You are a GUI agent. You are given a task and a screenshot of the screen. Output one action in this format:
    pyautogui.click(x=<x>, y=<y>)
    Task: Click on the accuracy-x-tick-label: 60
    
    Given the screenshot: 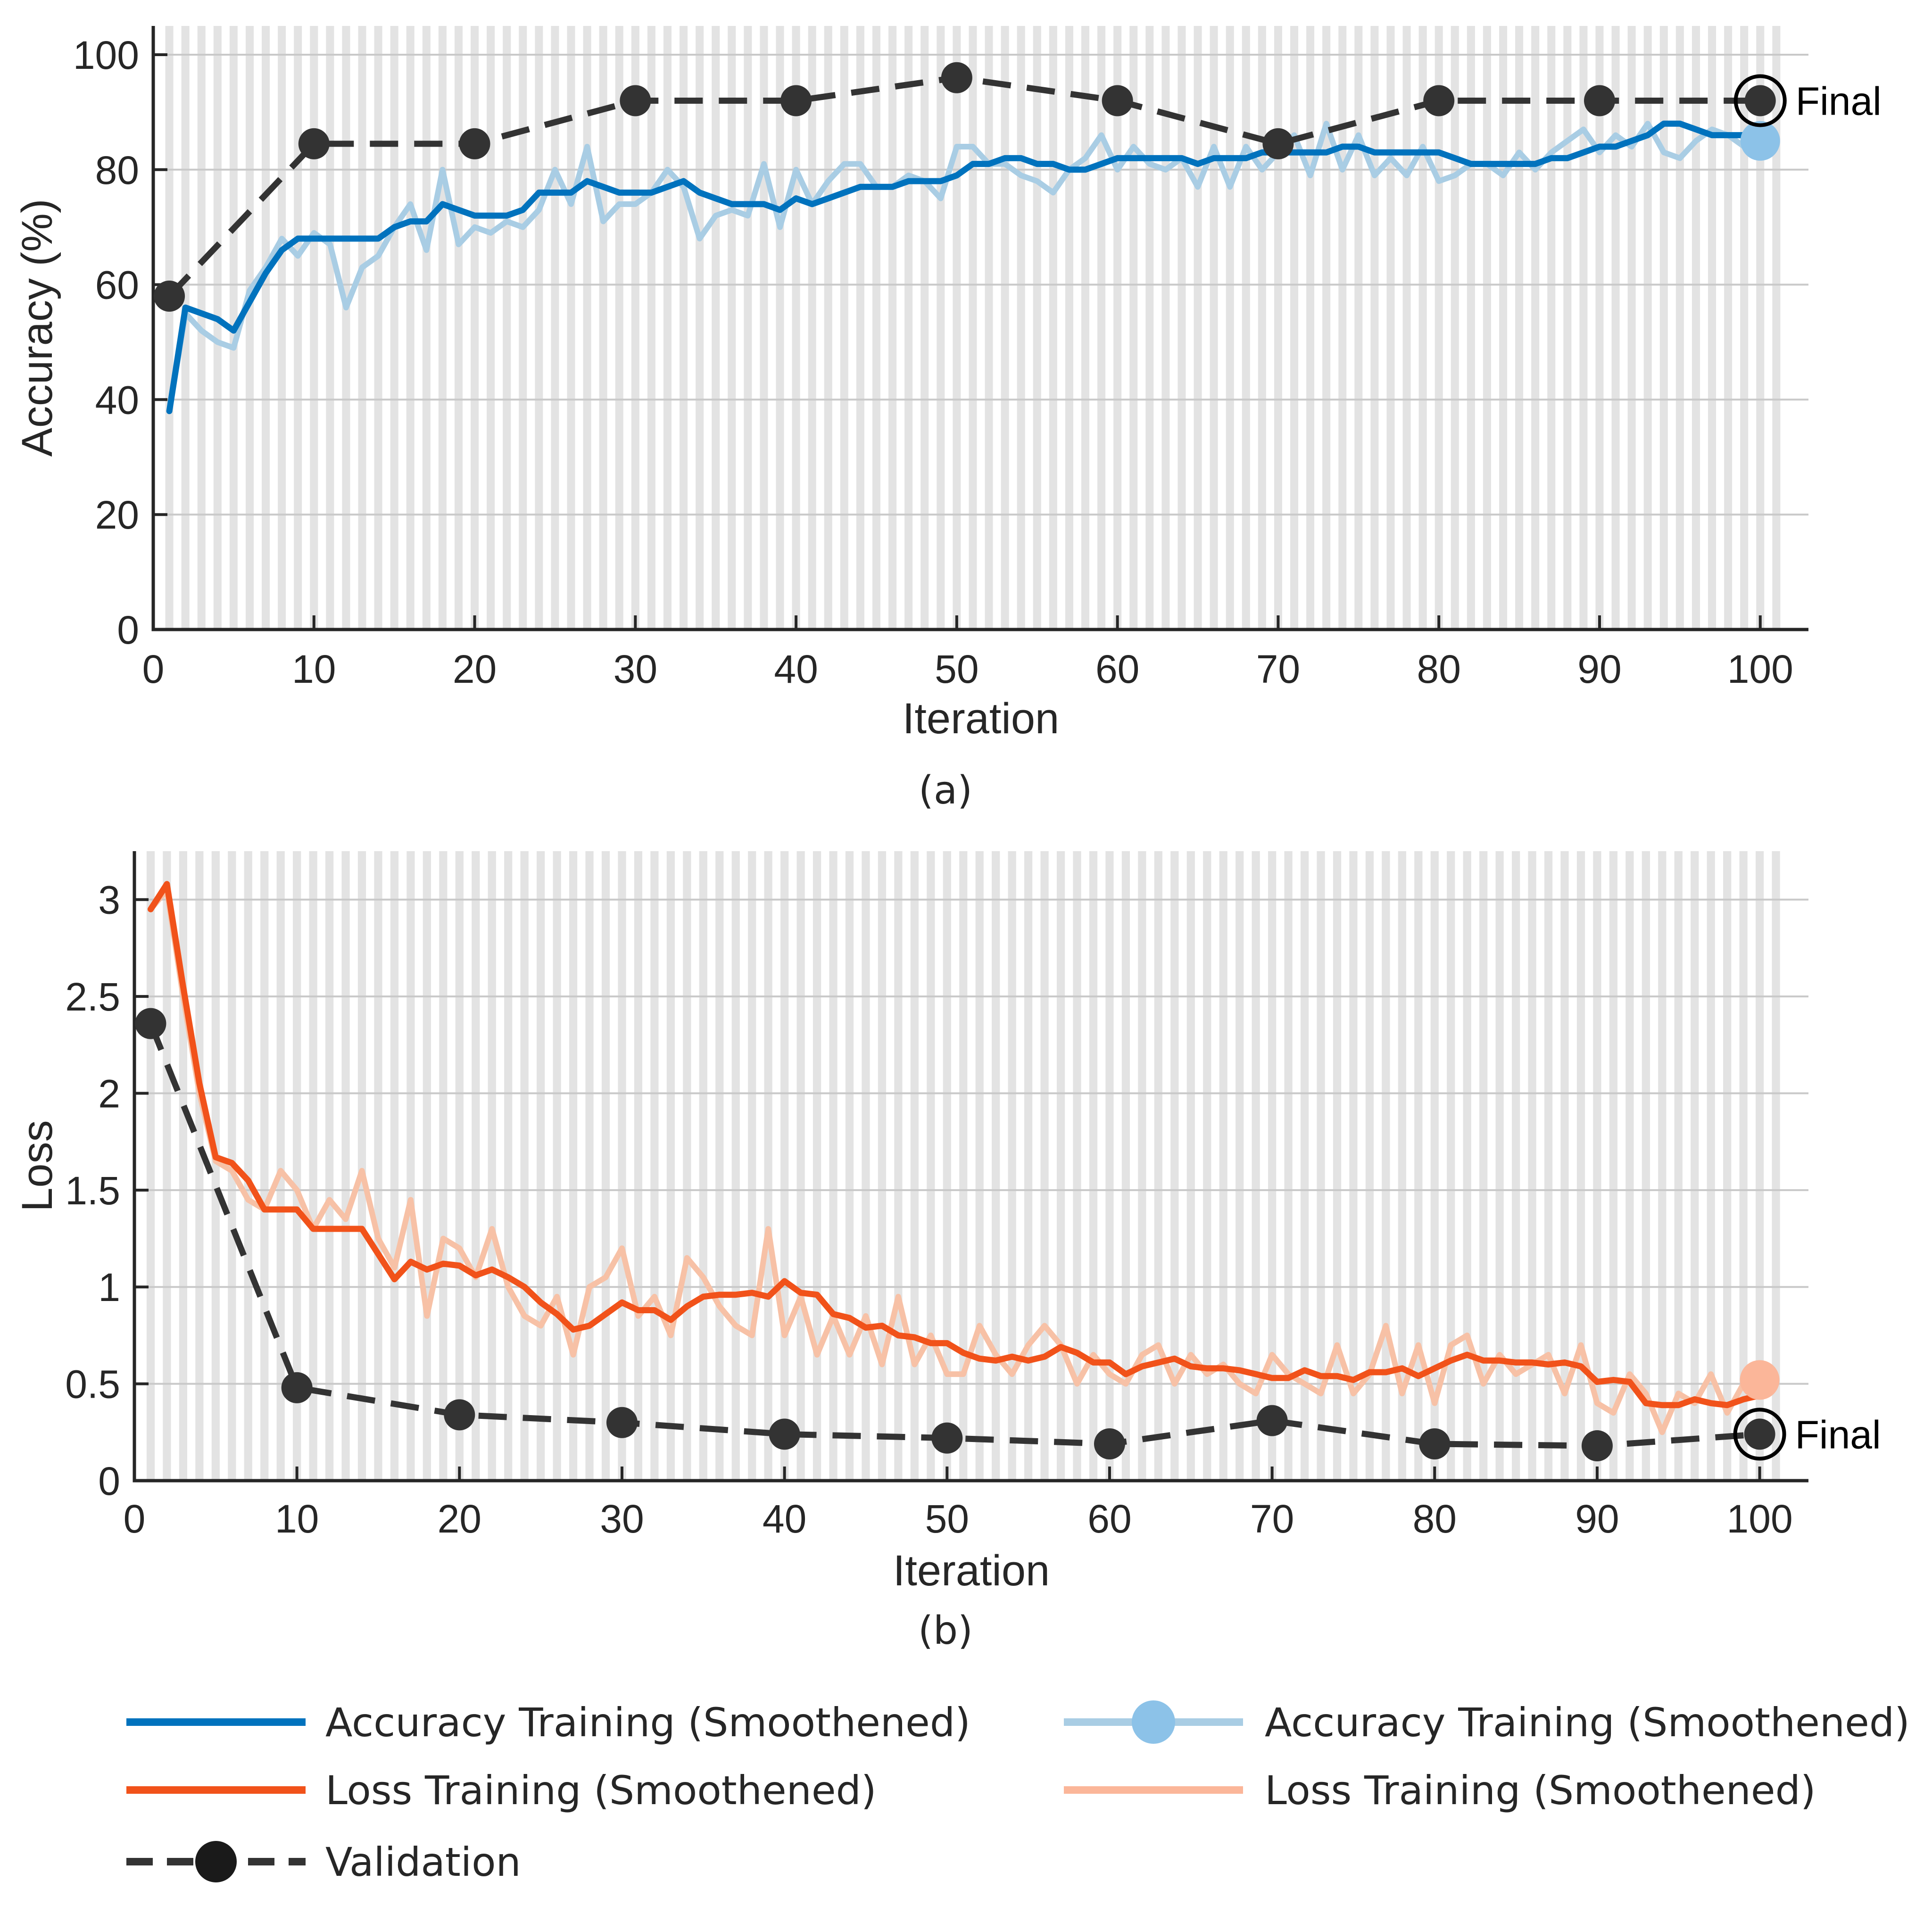 What is the action you would take?
    pyautogui.click(x=1117, y=669)
    